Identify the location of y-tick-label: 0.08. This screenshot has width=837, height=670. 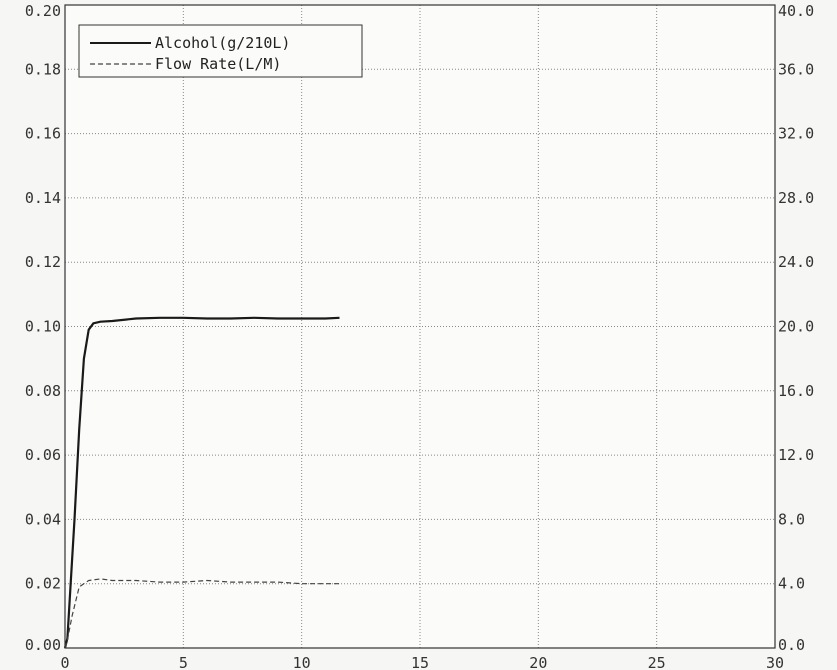
(43, 391).